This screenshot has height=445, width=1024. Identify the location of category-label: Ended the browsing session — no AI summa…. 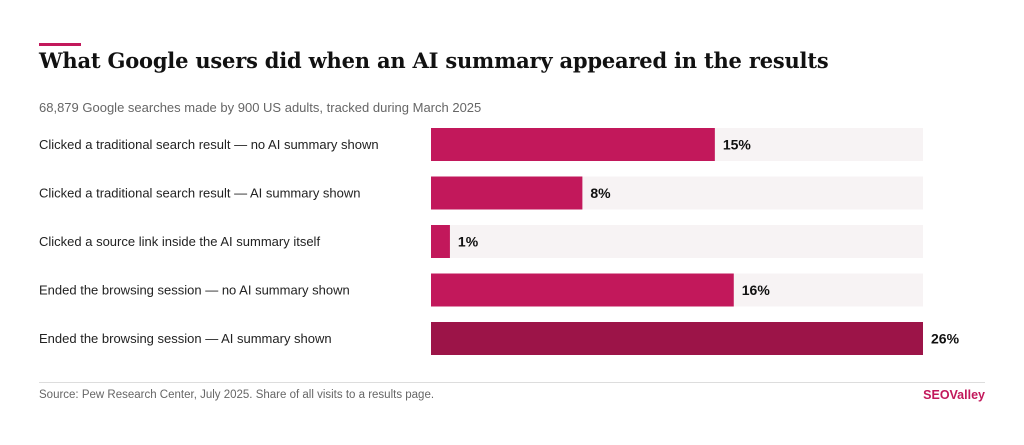
(194, 290).